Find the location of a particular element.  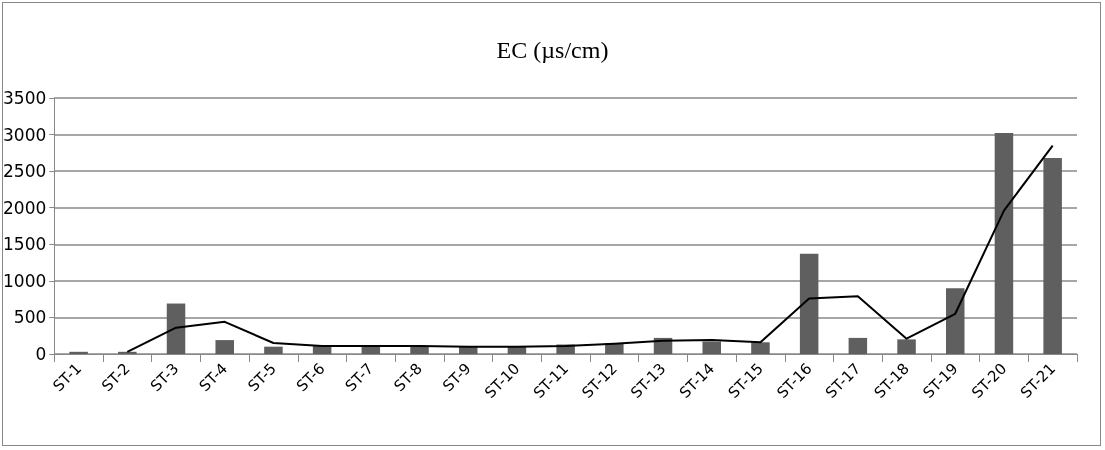

y-tick-label: 500 is located at coordinates (30, 317).